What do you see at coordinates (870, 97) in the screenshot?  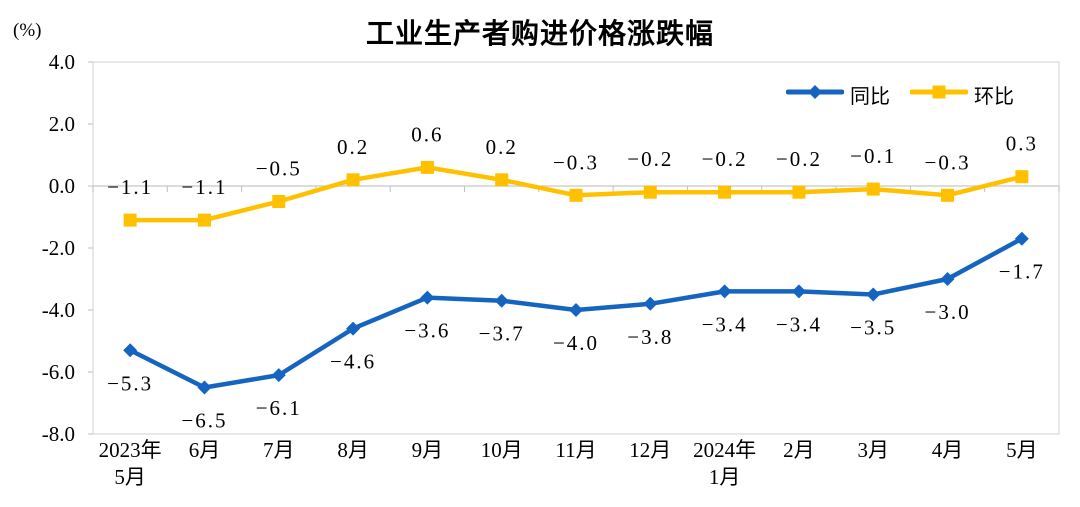 I see `legend-label-yoy: 同比` at bounding box center [870, 97].